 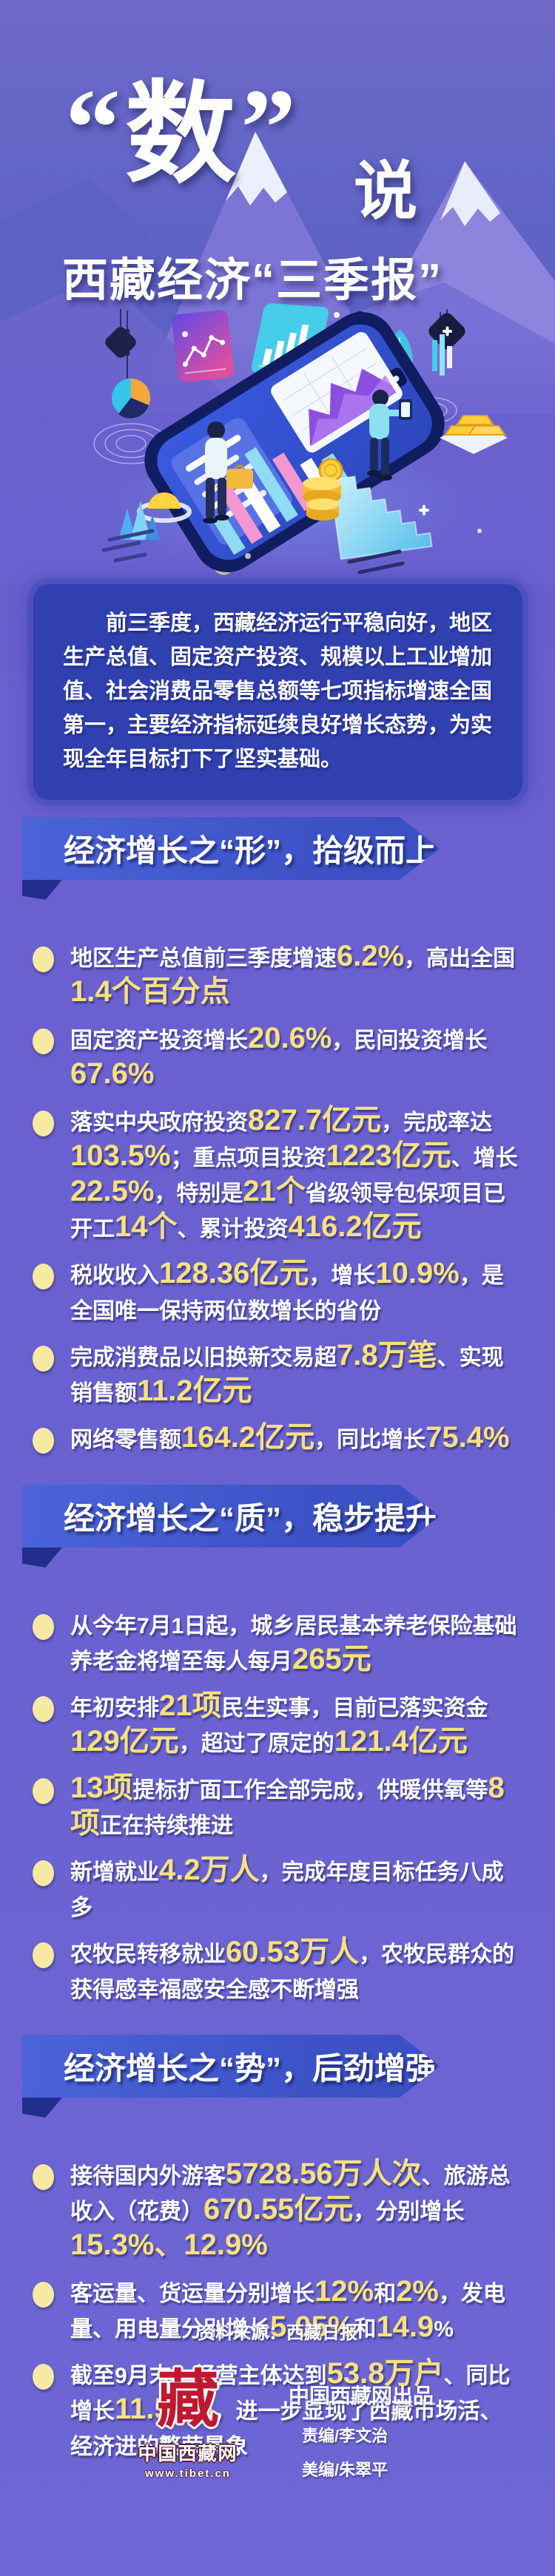 I want to click on bullet-text: ，增长, so click(x=342, y=1276).